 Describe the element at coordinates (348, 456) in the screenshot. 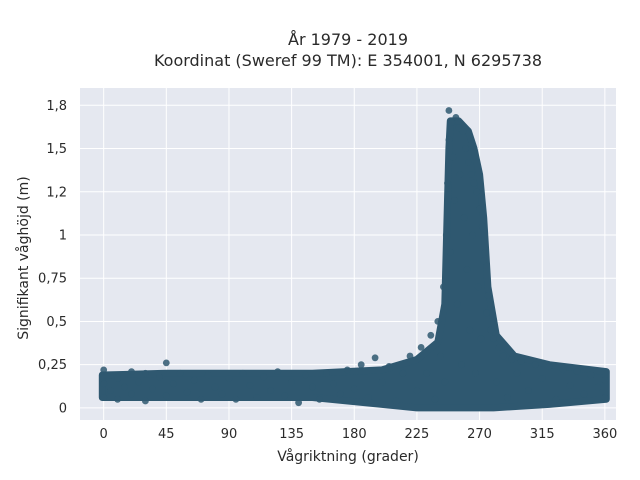

I see `x-axis-title: Vågriktning (grader)` at that location.